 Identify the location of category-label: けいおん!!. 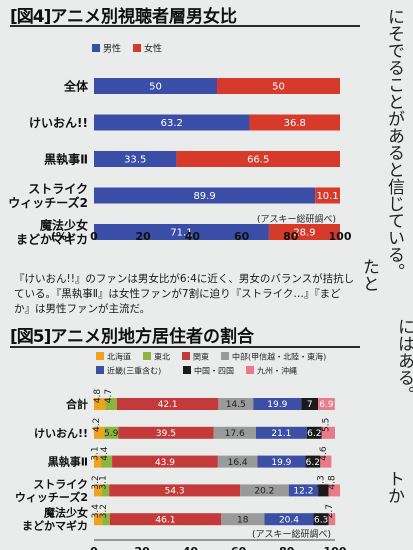
(58, 123).